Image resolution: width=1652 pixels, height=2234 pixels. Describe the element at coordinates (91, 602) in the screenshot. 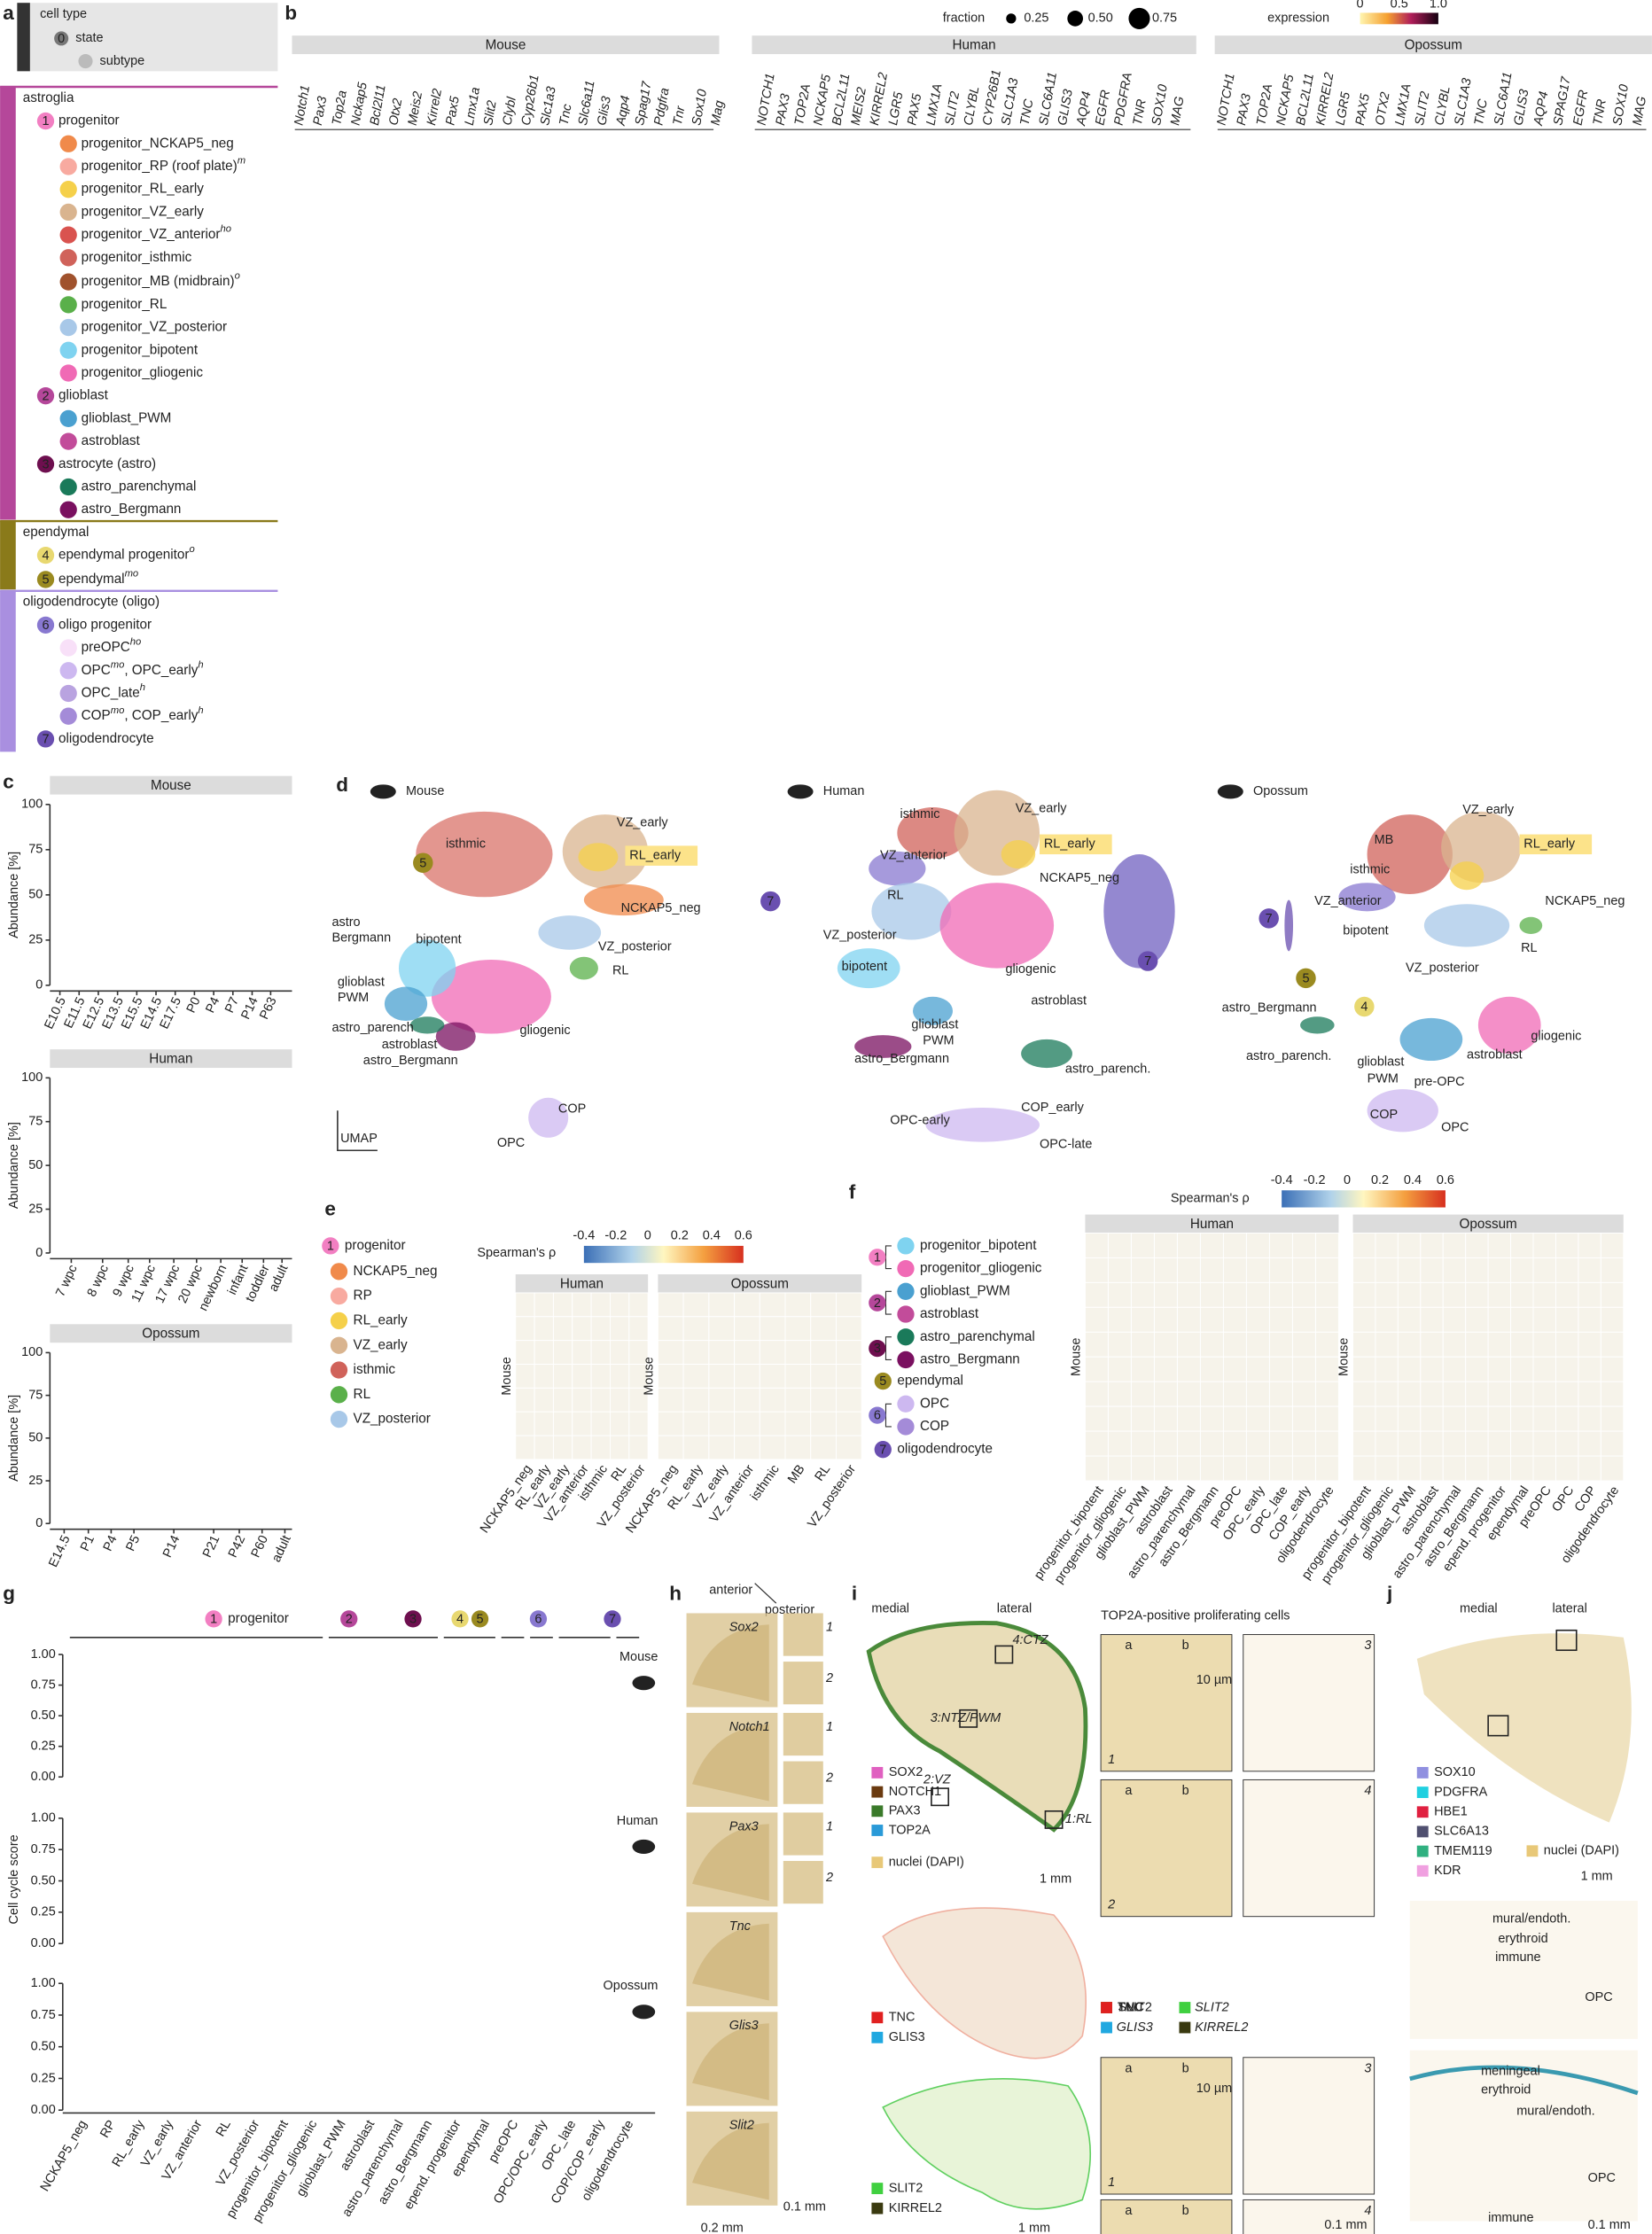

I see `row-text: oligodendrocyte (oligo)` at that location.